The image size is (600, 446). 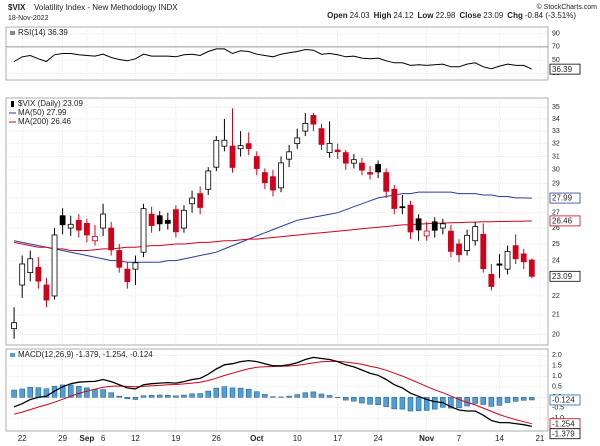 What do you see at coordinates (403, 15) in the screenshot?
I see `quote-value: 24.12` at bounding box center [403, 15].